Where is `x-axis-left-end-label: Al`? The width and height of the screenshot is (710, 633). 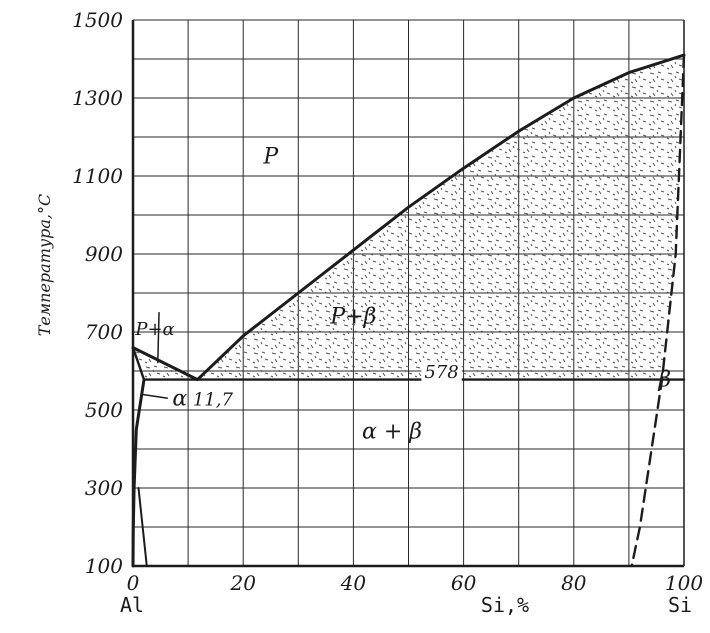 x-axis-left-end-label: Al is located at coordinates (132, 605).